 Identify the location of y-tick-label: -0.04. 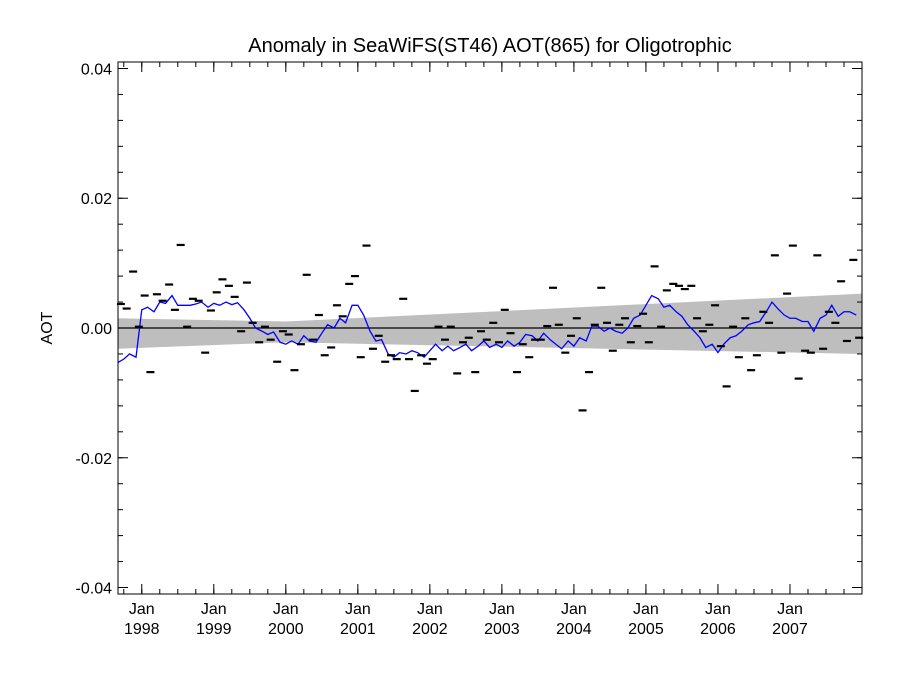
(94, 589).